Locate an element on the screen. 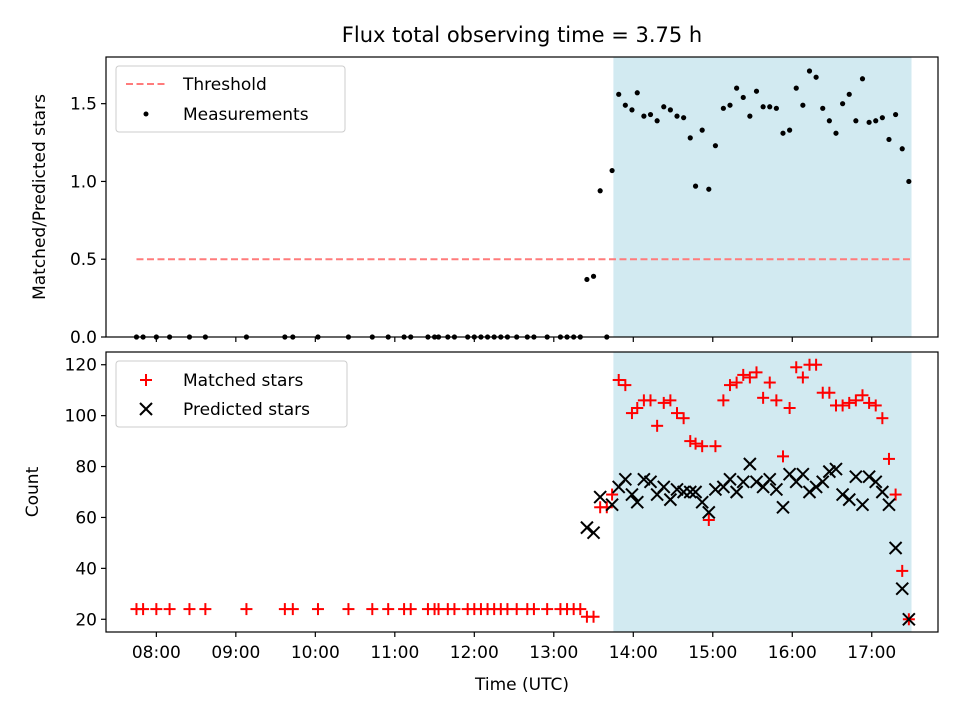 The image size is (960, 720). bottom-legend: Matched stars Predicted stars is located at coordinates (231, 394).